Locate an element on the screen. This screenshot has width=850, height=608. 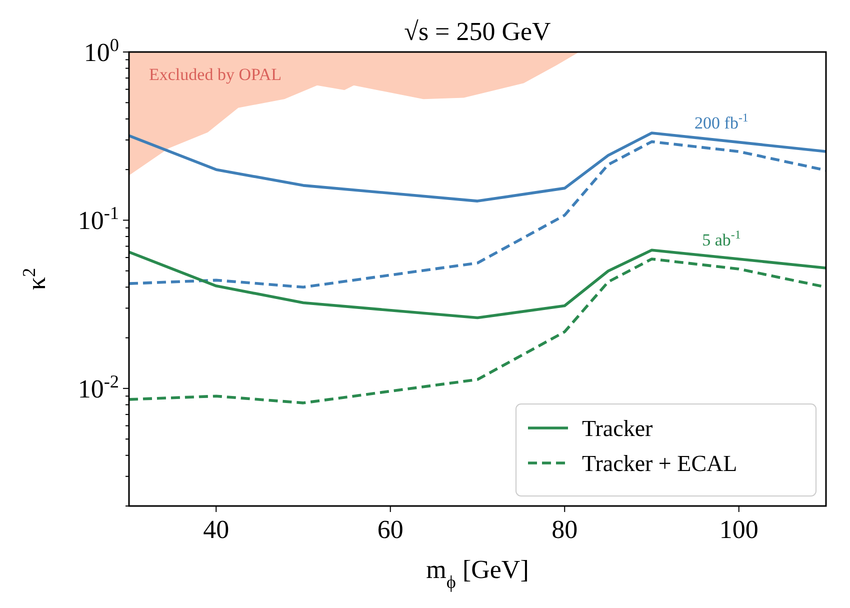
series-label: Excluded by OPAL is located at coordinates (215, 74).